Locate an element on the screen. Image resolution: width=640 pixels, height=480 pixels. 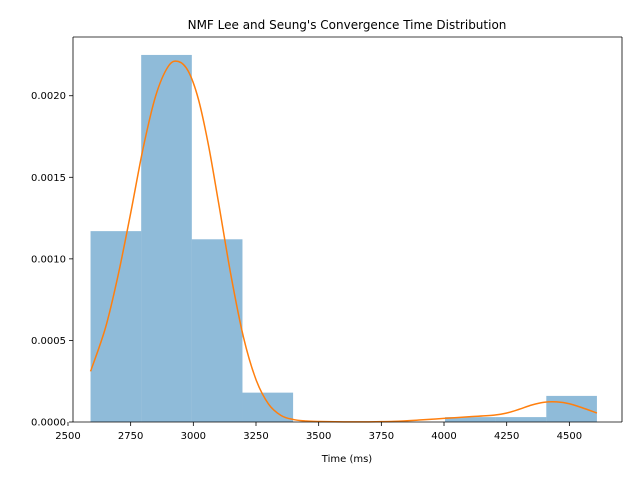
x-tick-label-0: 2500 is located at coordinates (67, 436).